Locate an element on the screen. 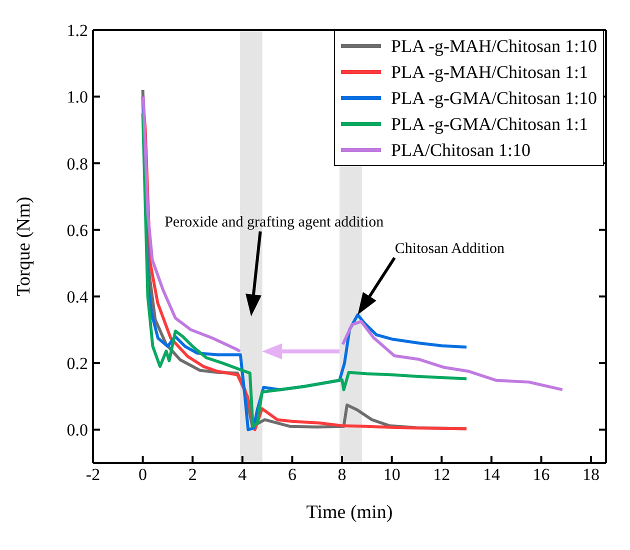  y-tick-label: 0.2 is located at coordinates (77, 364).